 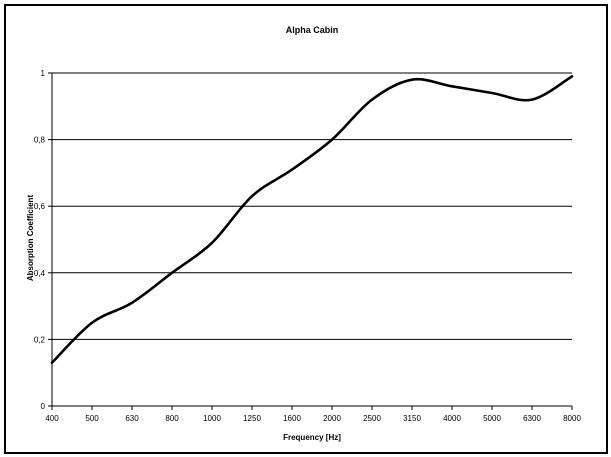 I want to click on x-axis-title: Frequency [Hz], so click(x=312, y=437).